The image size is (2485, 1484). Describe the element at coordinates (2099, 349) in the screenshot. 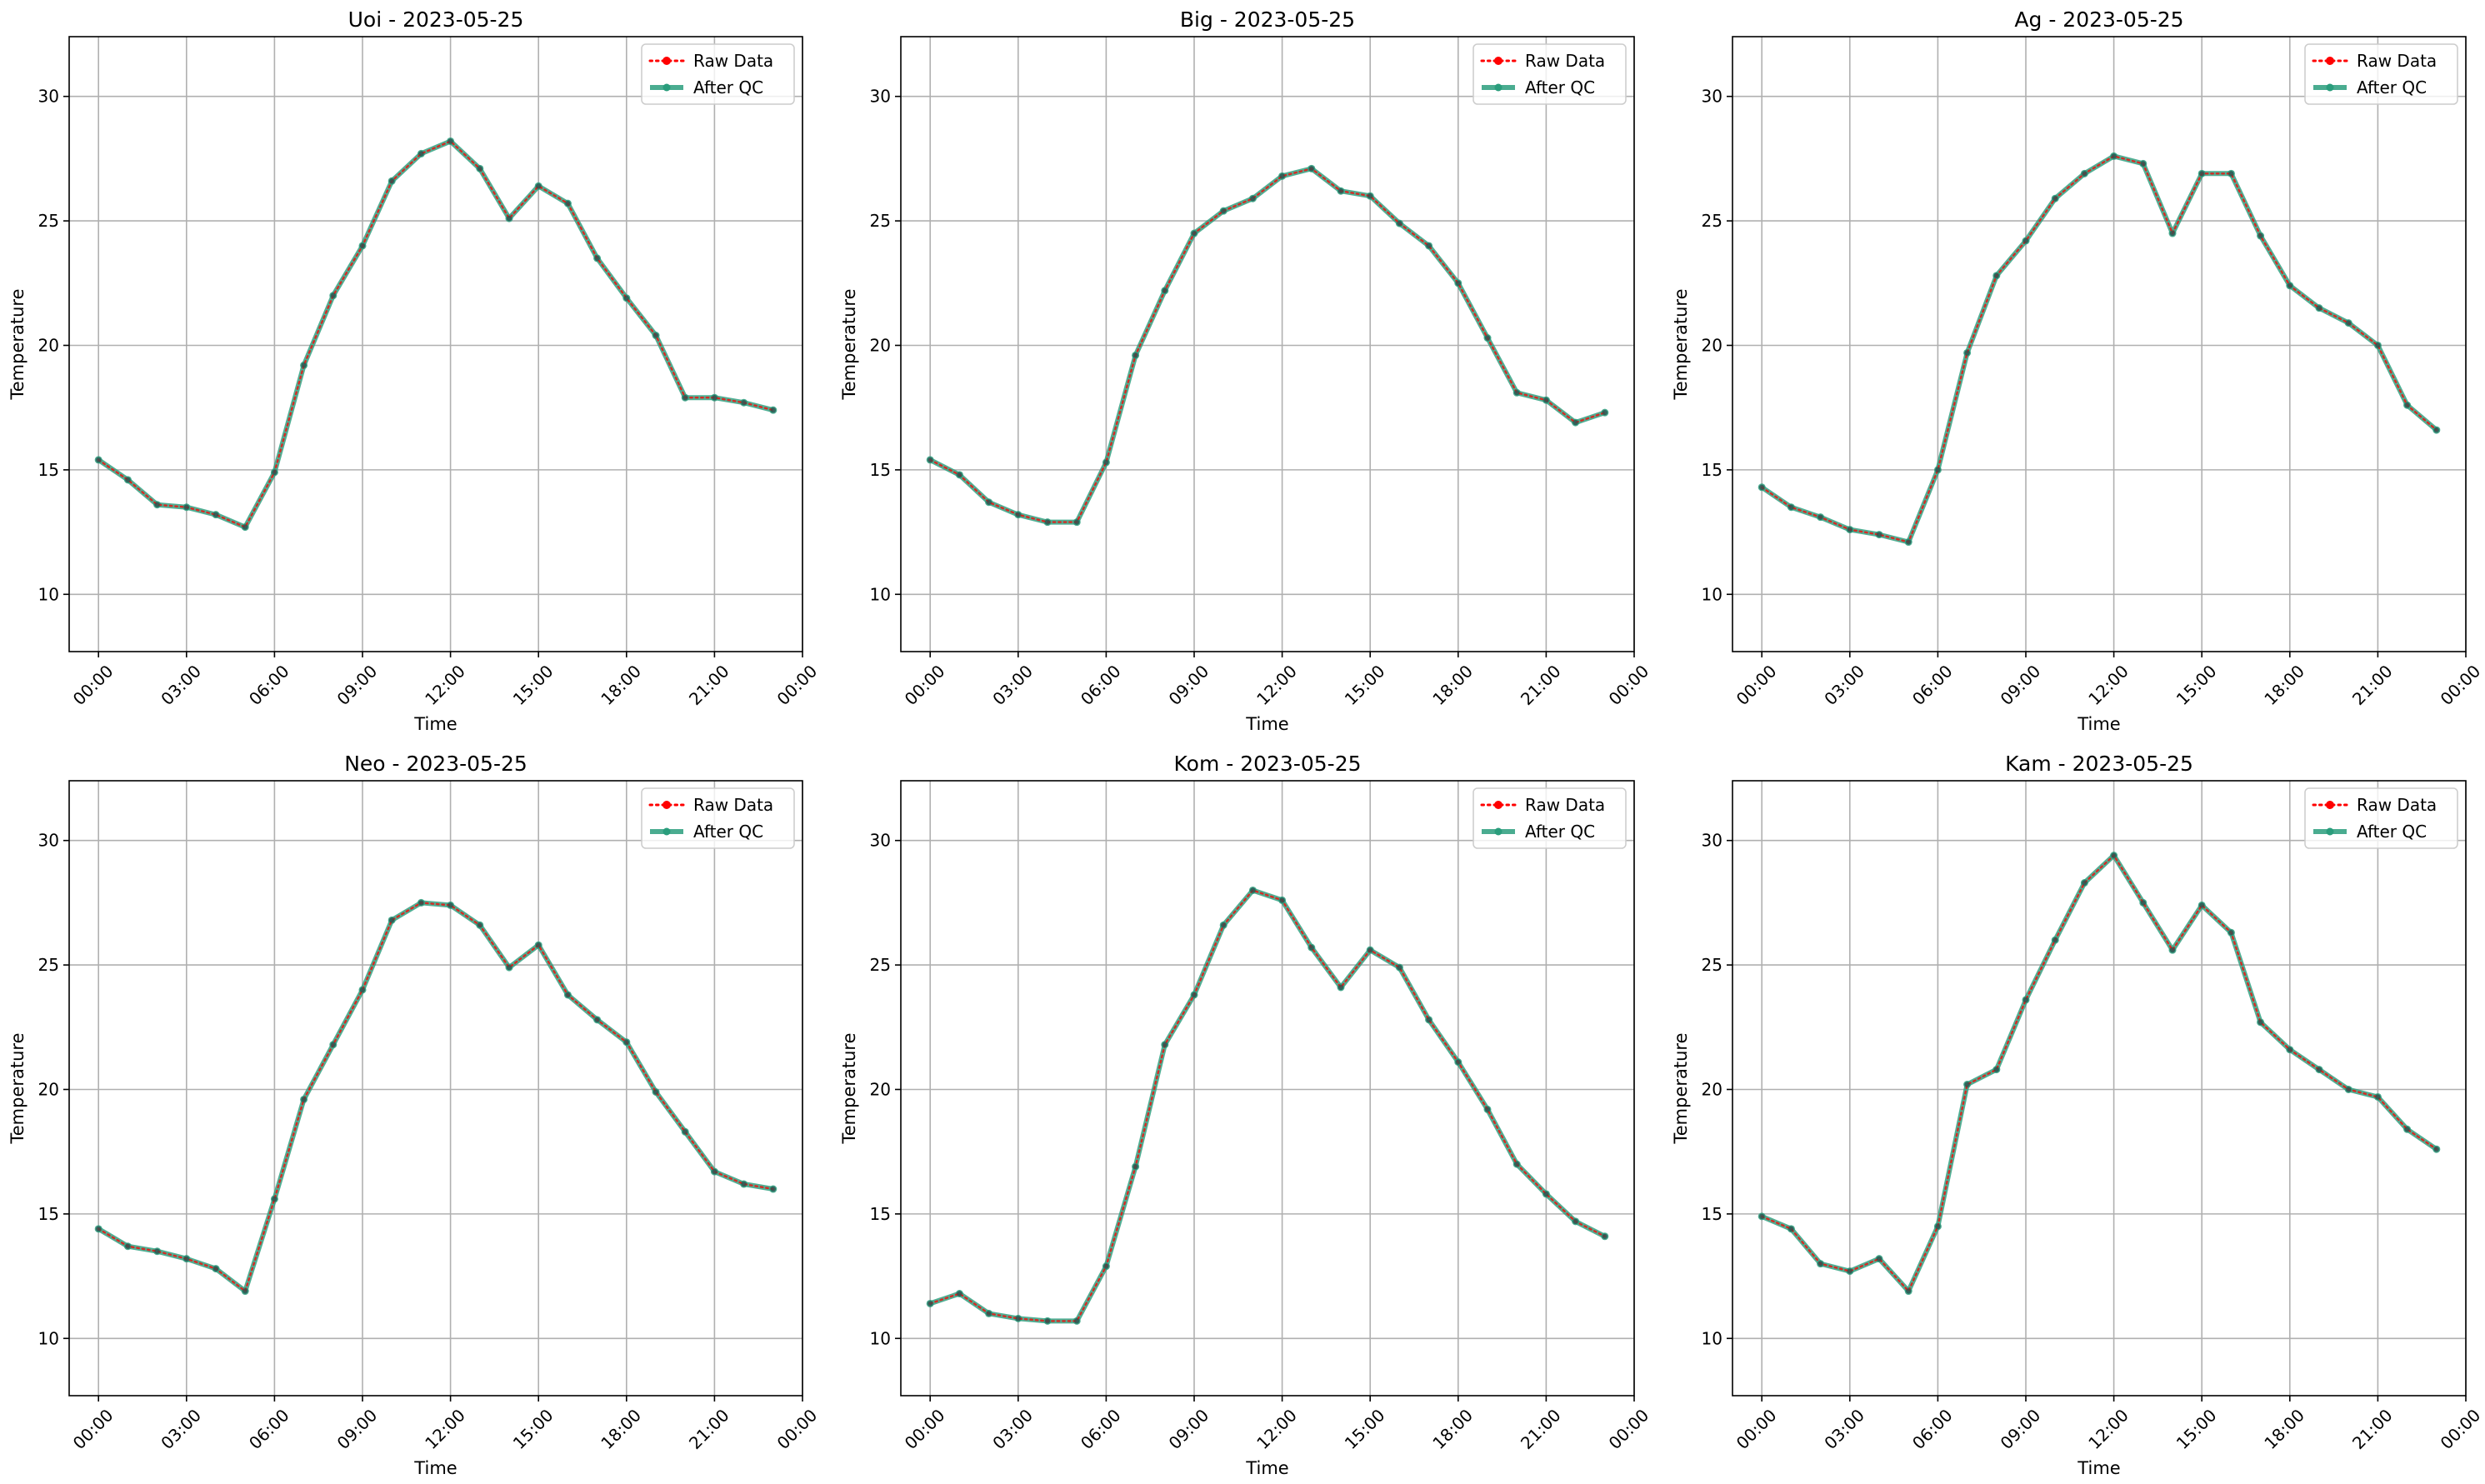

I see `series-line-raw-data` at that location.